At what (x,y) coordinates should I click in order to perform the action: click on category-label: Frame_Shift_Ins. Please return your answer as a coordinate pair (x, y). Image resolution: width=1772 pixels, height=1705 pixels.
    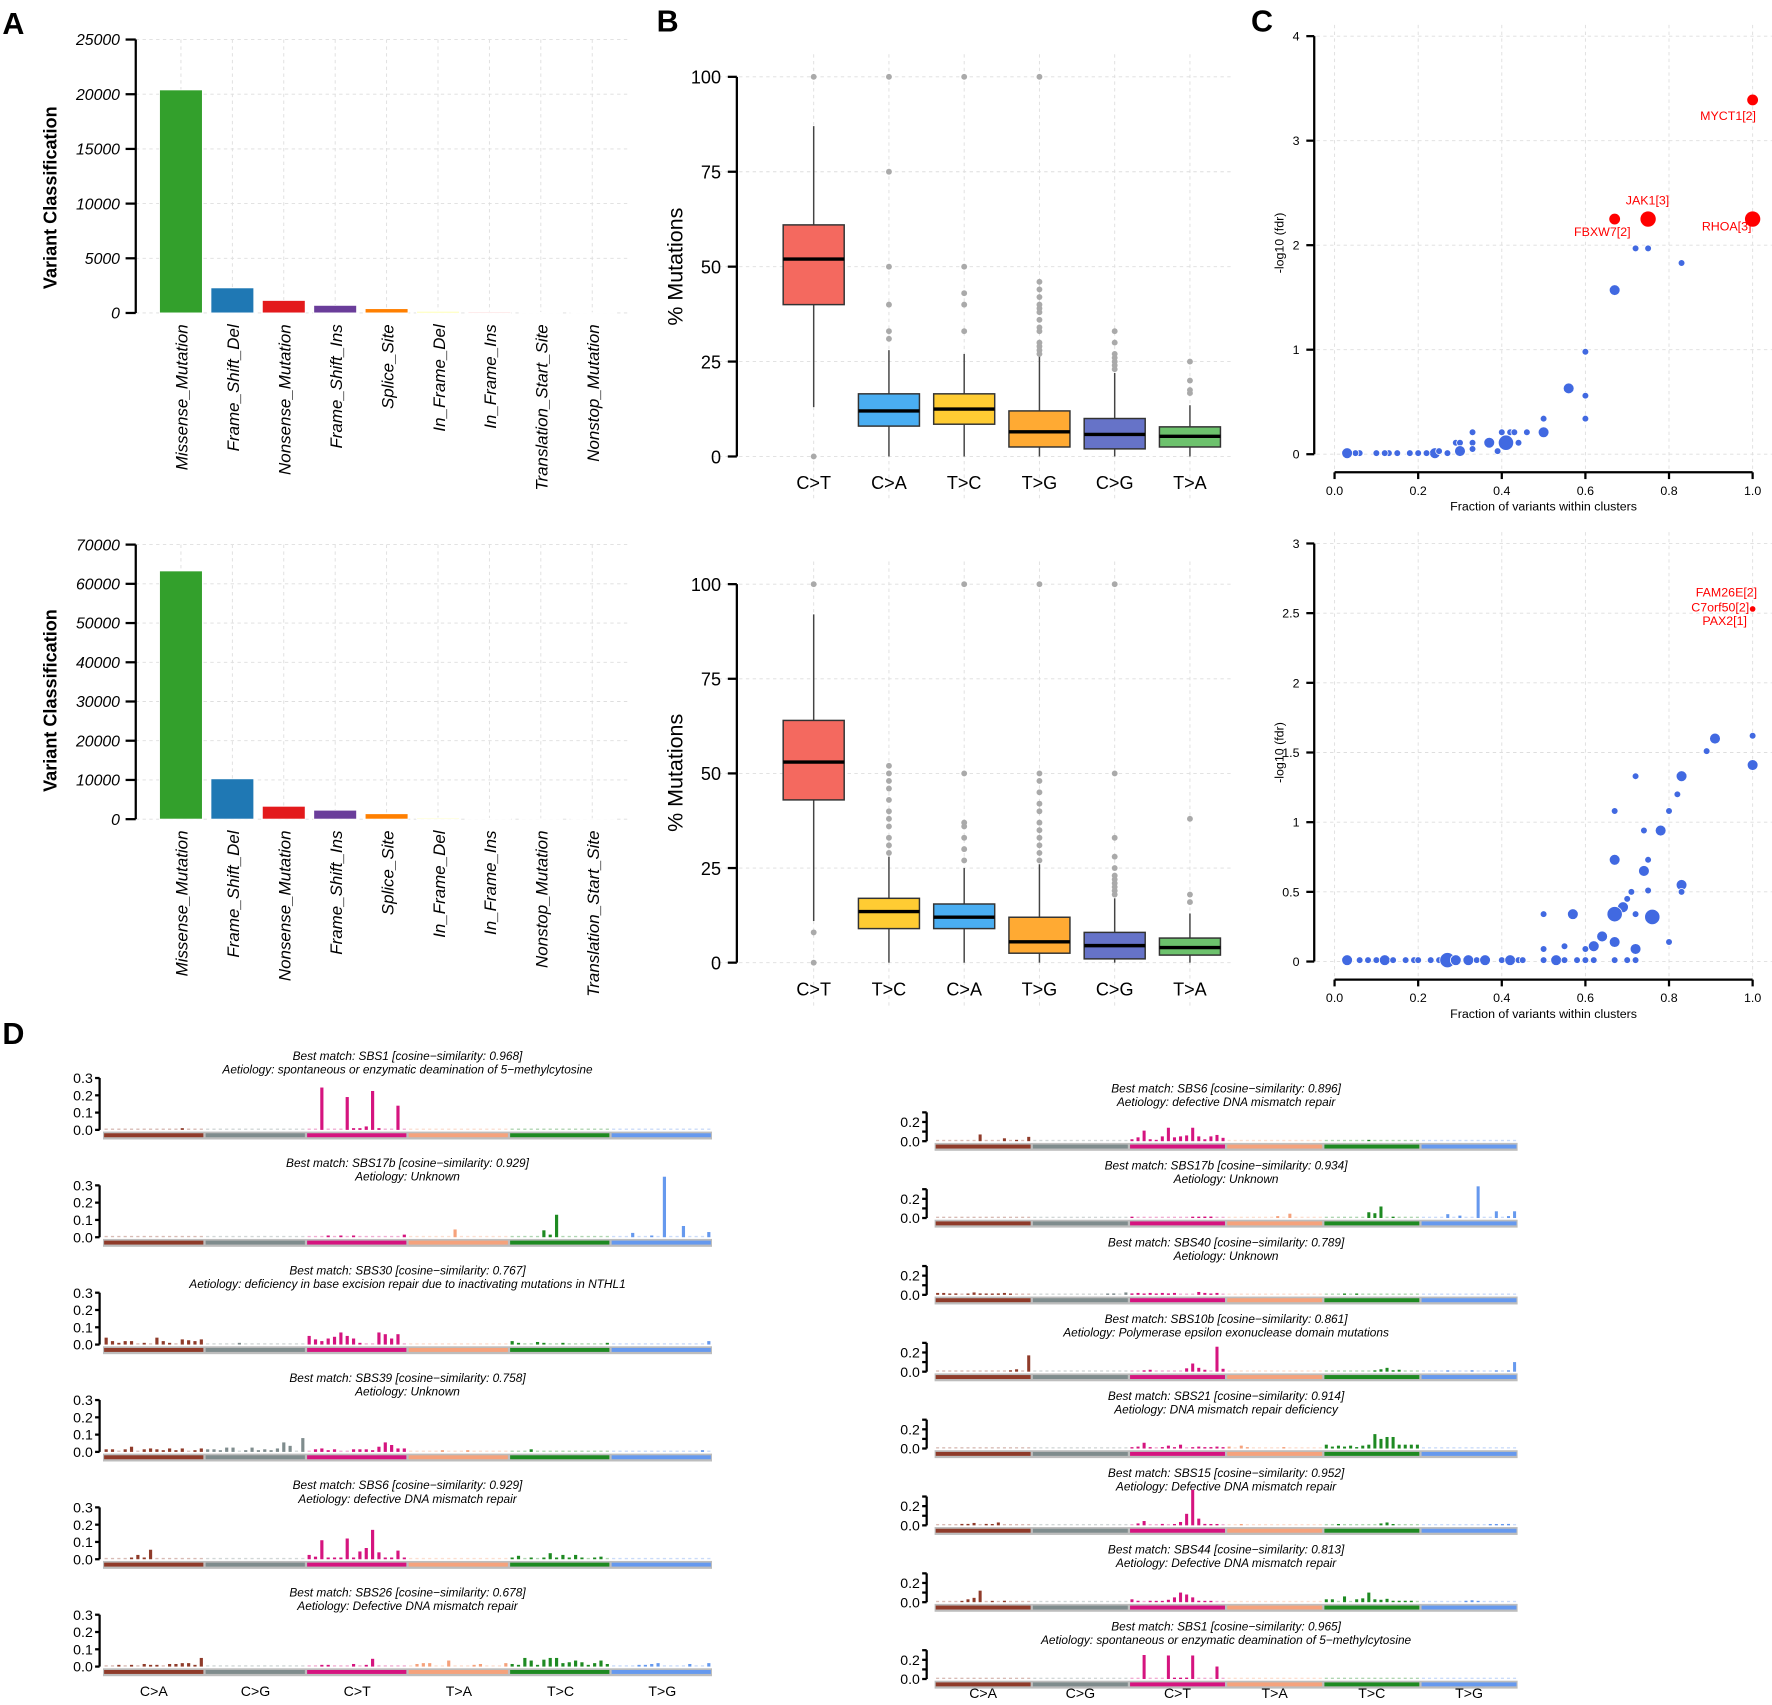
    Looking at the image, I should click on (336, 386).